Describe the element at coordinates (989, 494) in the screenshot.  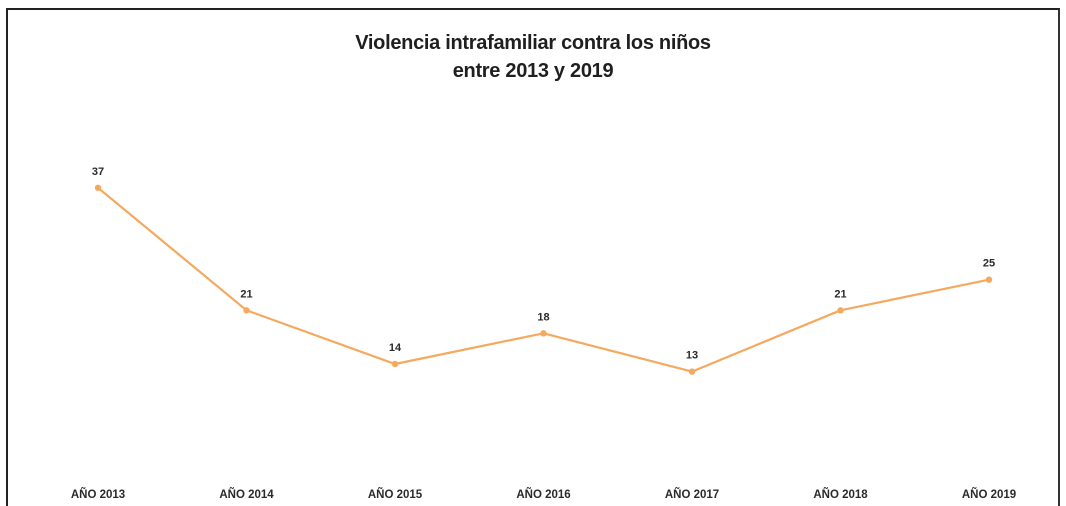
I see `x-tick-label: AÑO 2019` at that location.